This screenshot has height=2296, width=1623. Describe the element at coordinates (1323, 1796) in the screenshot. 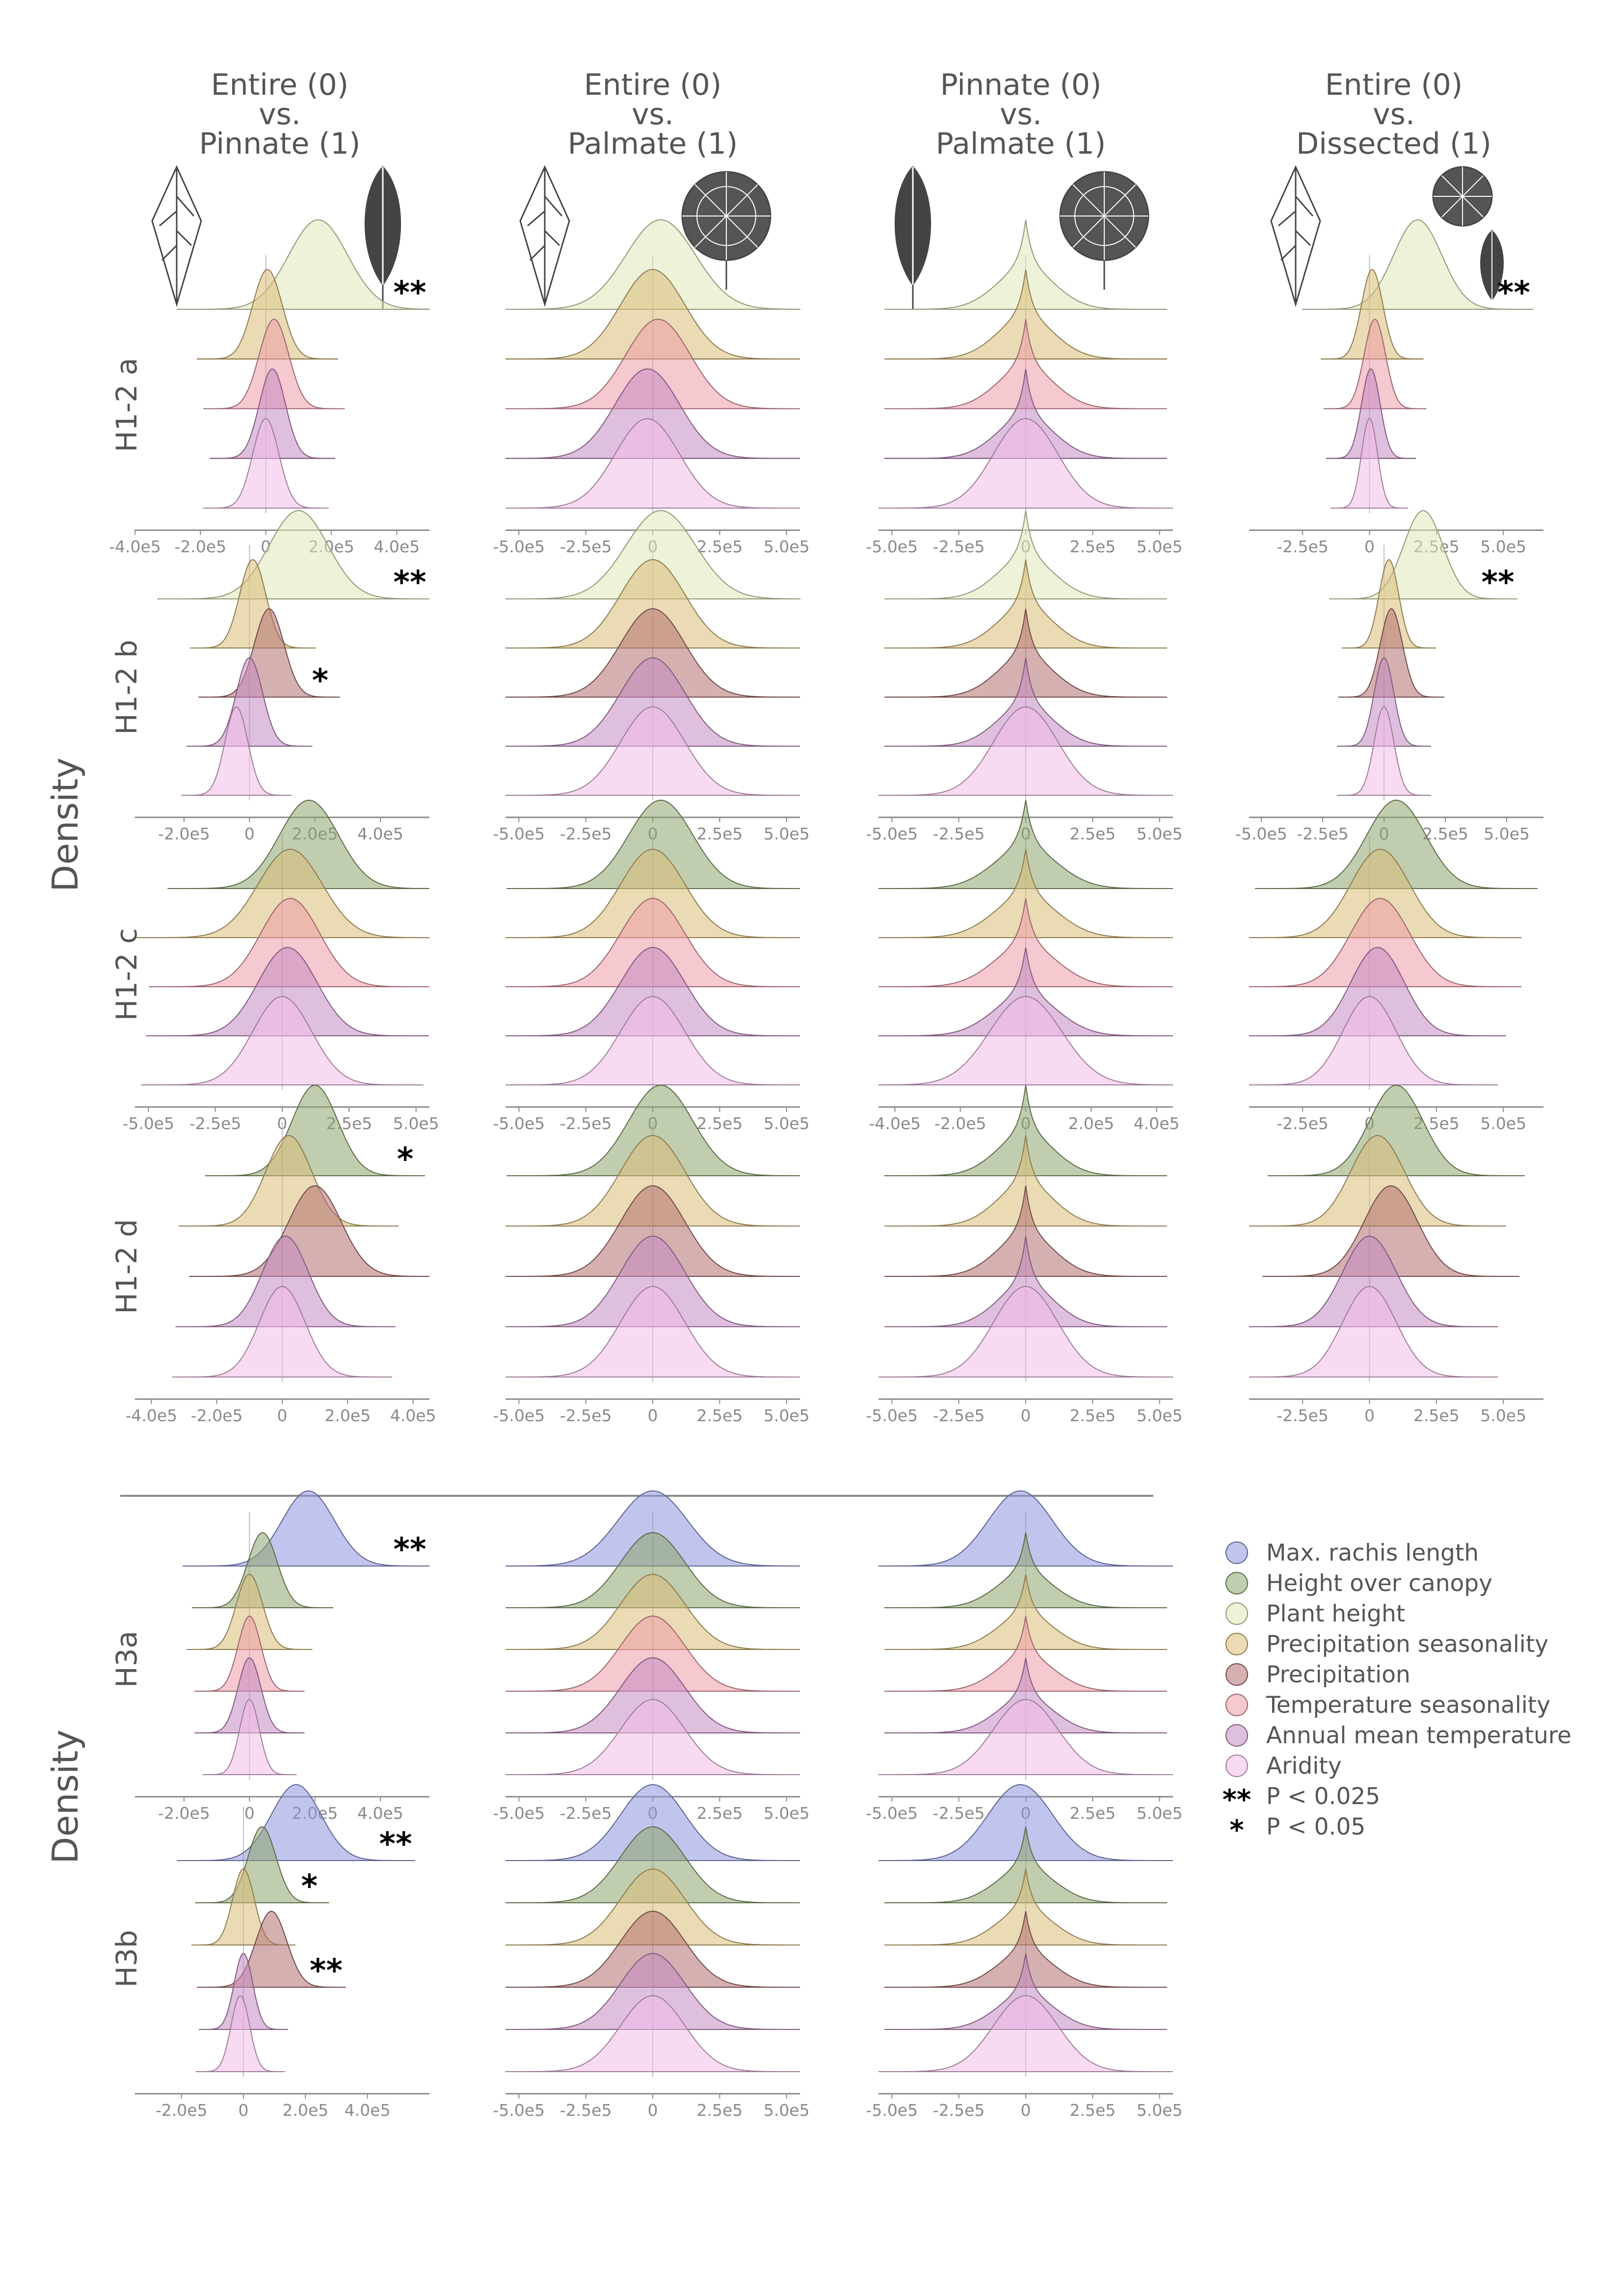

I see `legend-label: P < 0.025` at that location.